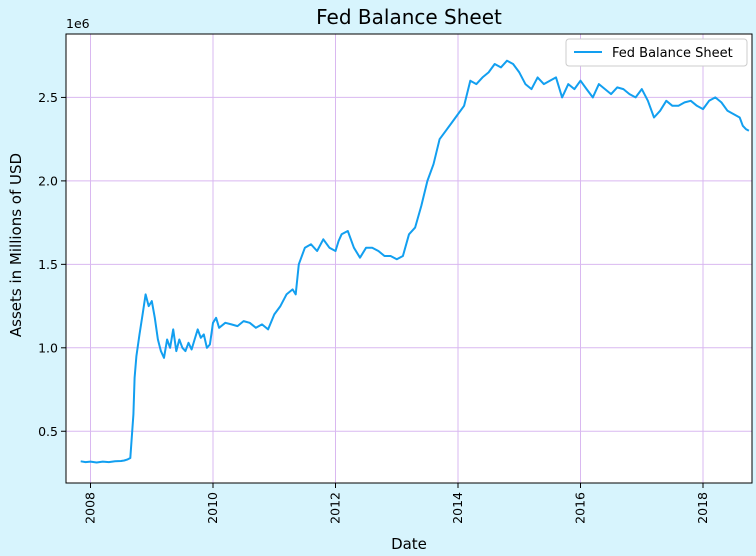 Image resolution: width=756 pixels, height=556 pixels. What do you see at coordinates (48, 431) in the screenshot?
I see `y-tick-label: 0.5` at bounding box center [48, 431].